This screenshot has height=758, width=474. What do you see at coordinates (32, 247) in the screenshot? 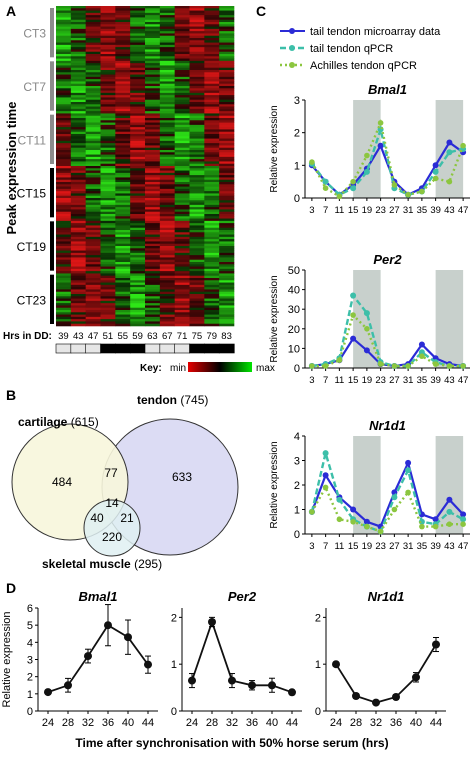
I see `ct-group-label: CT19` at bounding box center [32, 247].